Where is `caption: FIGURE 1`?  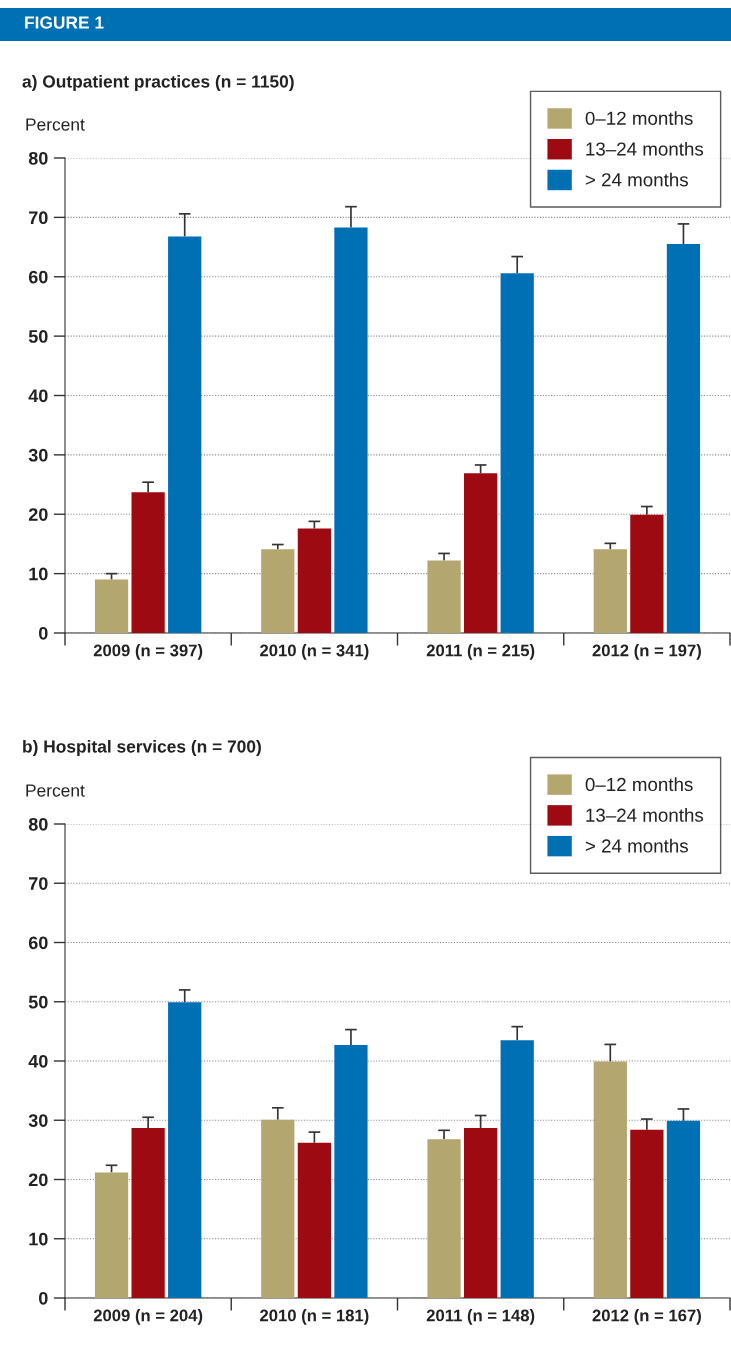 caption: FIGURE 1 is located at coordinates (64, 22).